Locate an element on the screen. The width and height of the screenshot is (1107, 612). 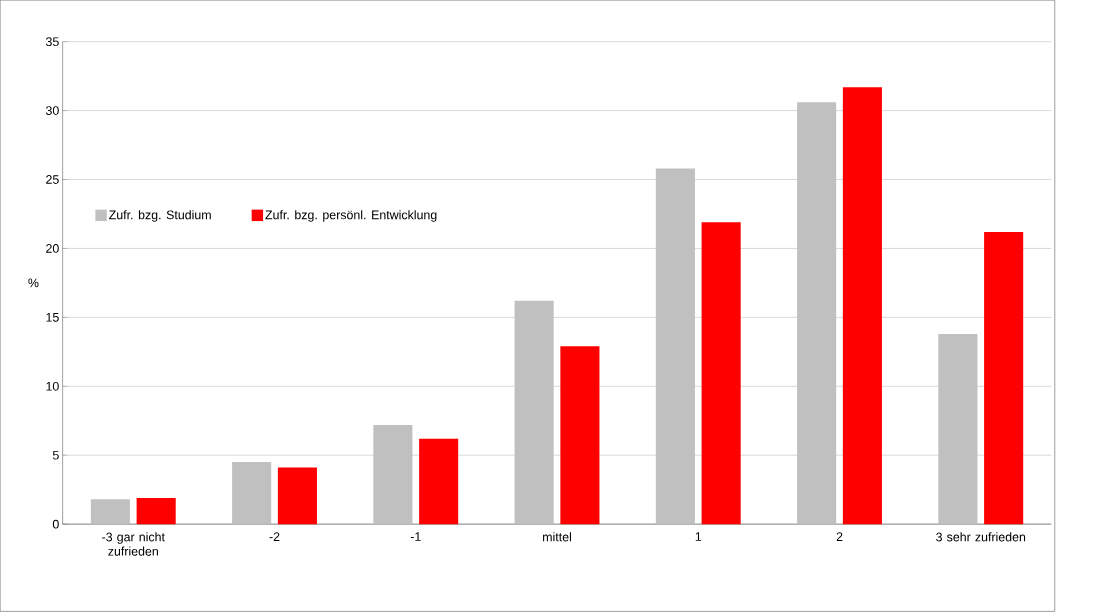
y-axis-title: % is located at coordinates (33, 283).